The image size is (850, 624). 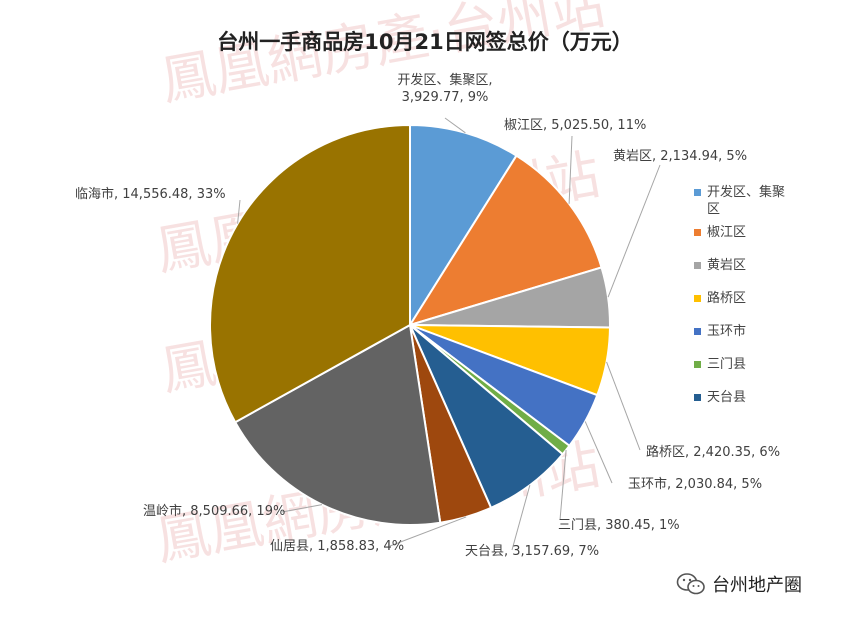 I want to click on data-label: 椒江区, 5,025.50, 11%, so click(x=575, y=125).